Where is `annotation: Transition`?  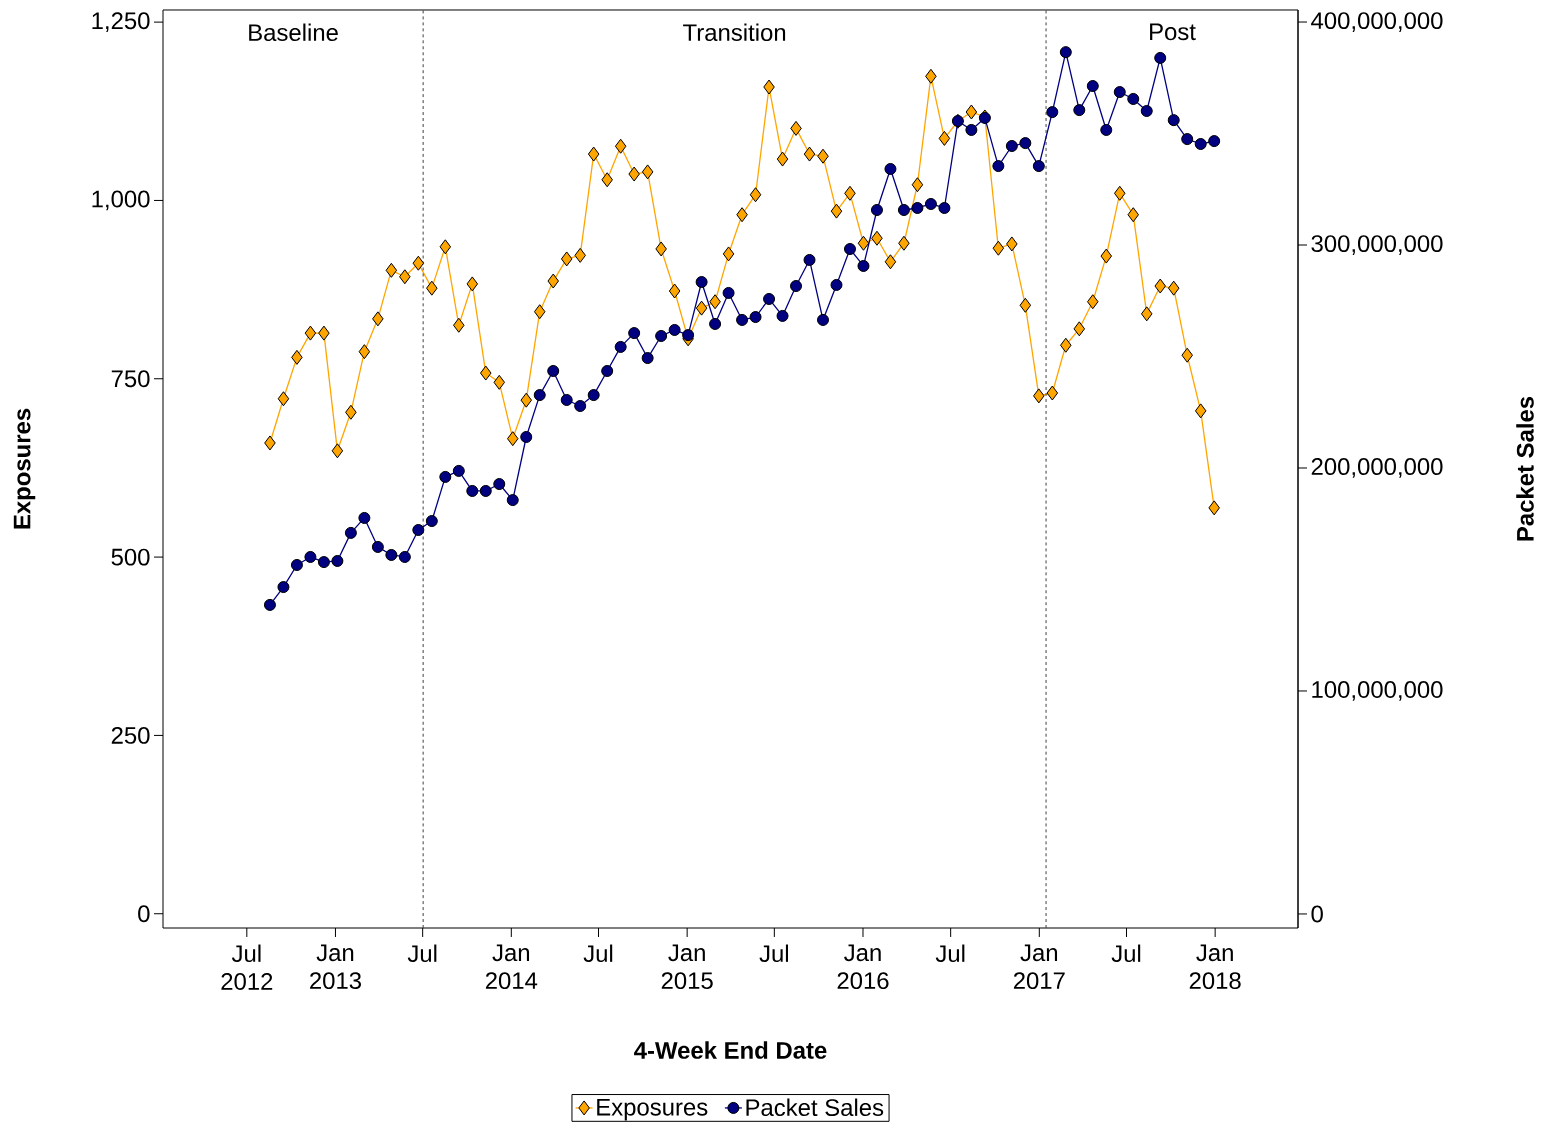
annotation: Transition is located at coordinates (734, 32).